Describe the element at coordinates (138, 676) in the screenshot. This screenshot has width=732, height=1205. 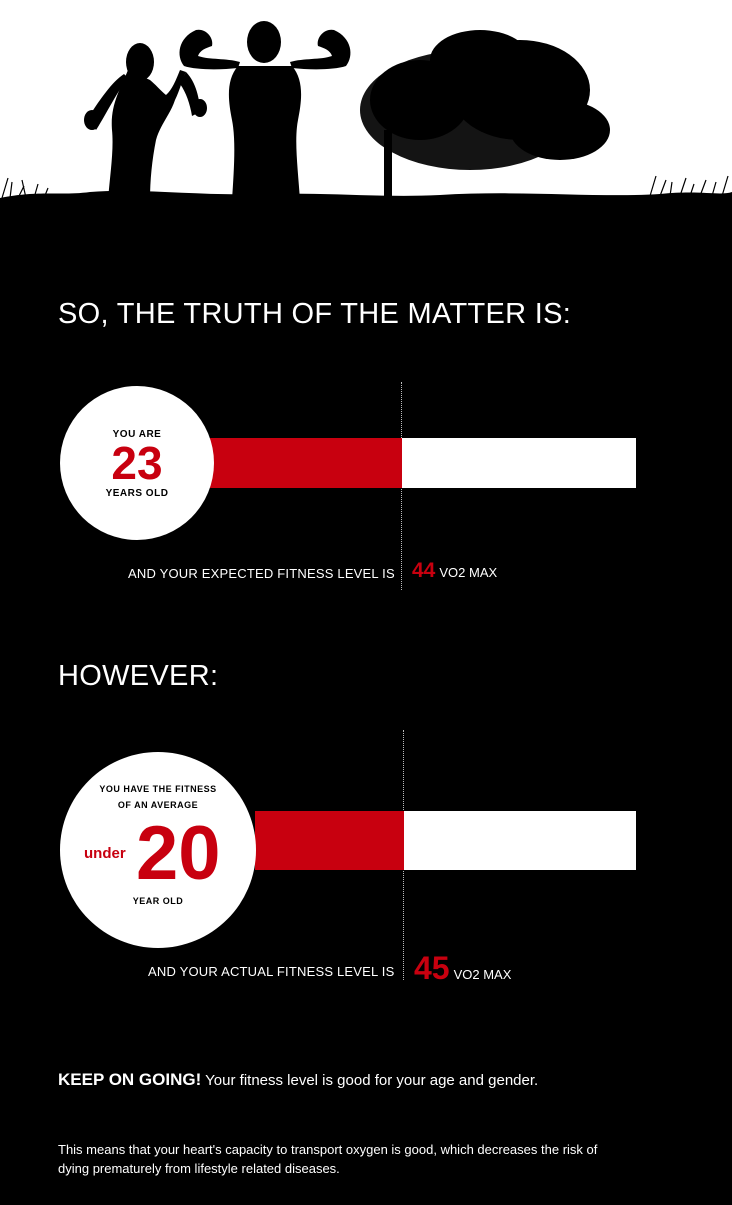
I see `however-heading: HOWEVER:` at that location.